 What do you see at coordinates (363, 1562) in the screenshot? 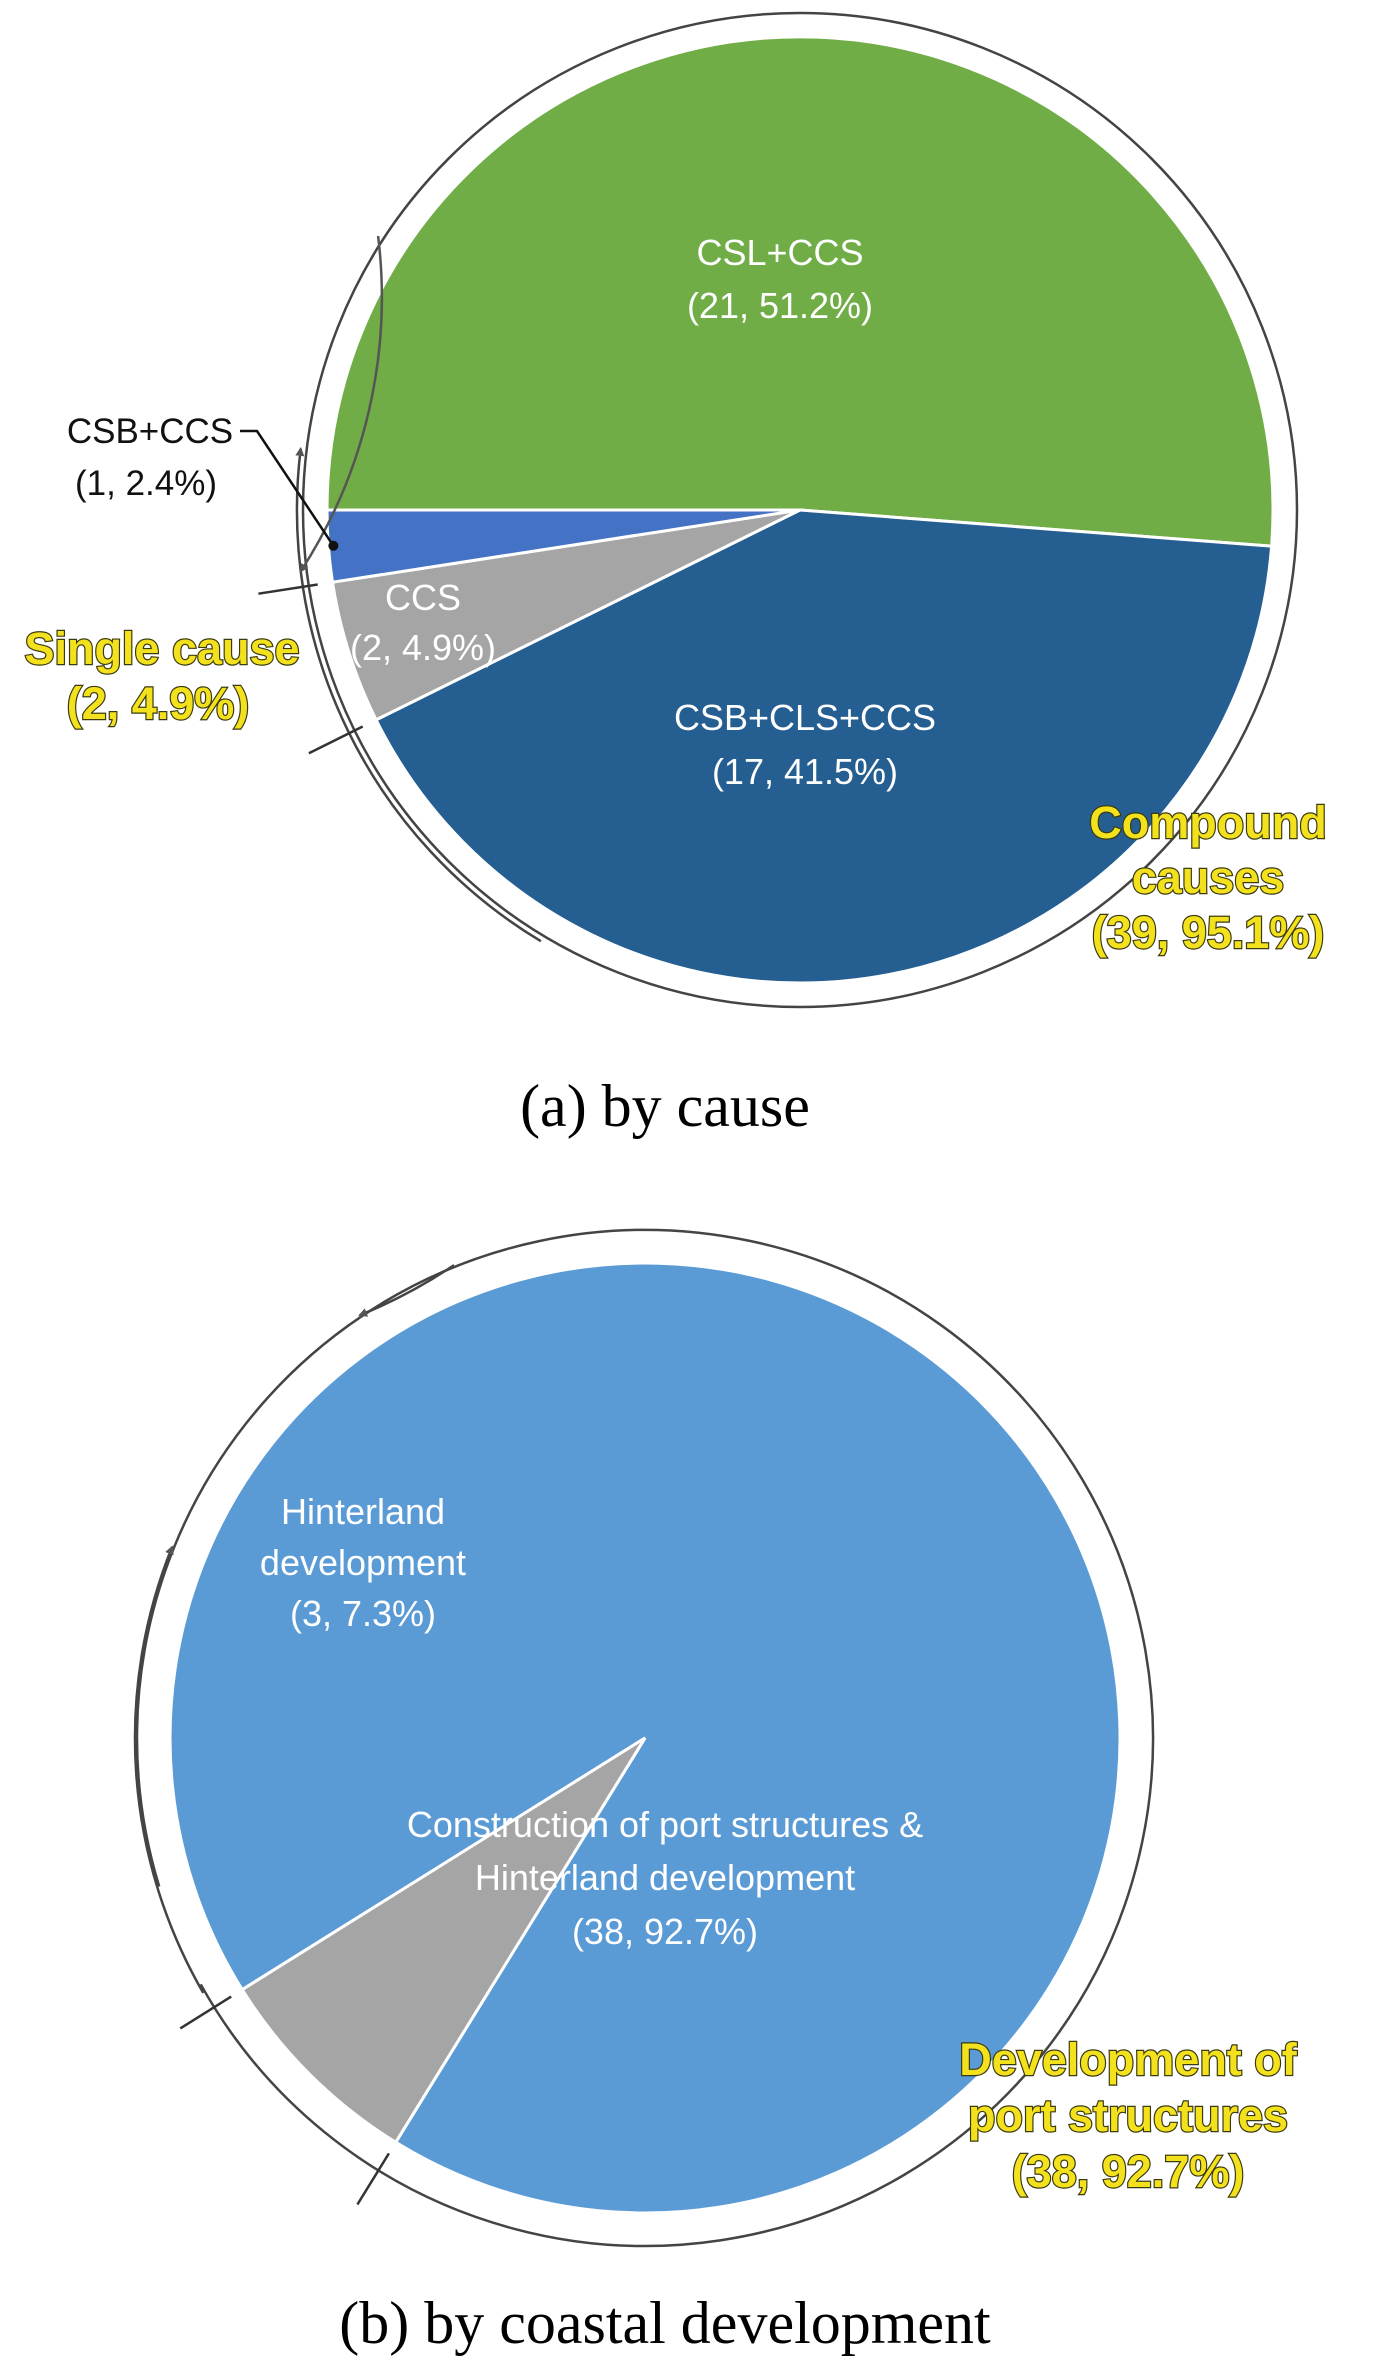
I see `slice-label-hinterland-2: development` at bounding box center [363, 1562].